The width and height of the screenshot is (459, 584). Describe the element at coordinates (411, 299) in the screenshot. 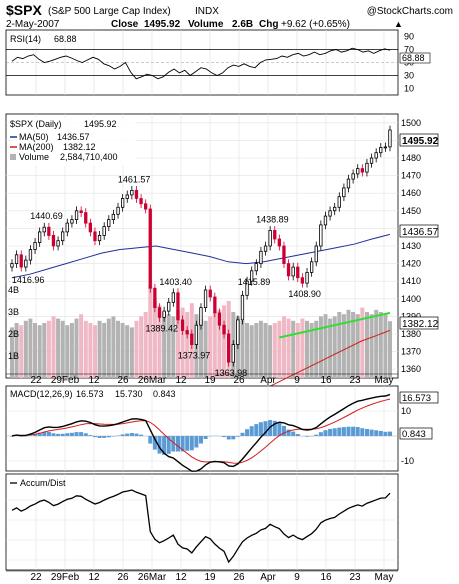

I see `price-tick-label: 1400` at that location.